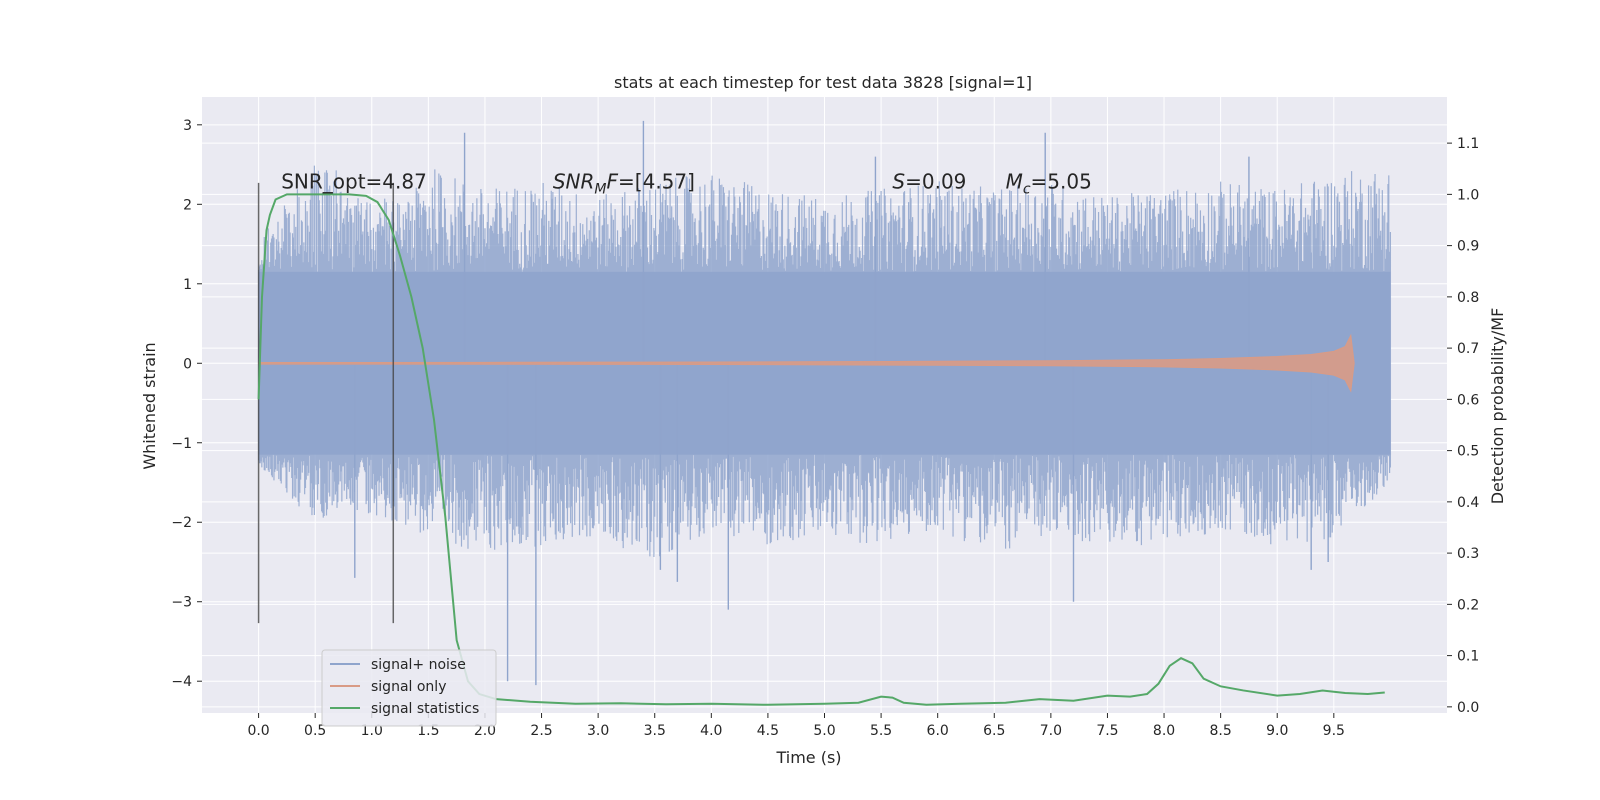 The height and width of the screenshot is (800, 1600). Describe the element at coordinates (808, 757) in the screenshot. I see `x-axis-label: Time (s)` at that location.